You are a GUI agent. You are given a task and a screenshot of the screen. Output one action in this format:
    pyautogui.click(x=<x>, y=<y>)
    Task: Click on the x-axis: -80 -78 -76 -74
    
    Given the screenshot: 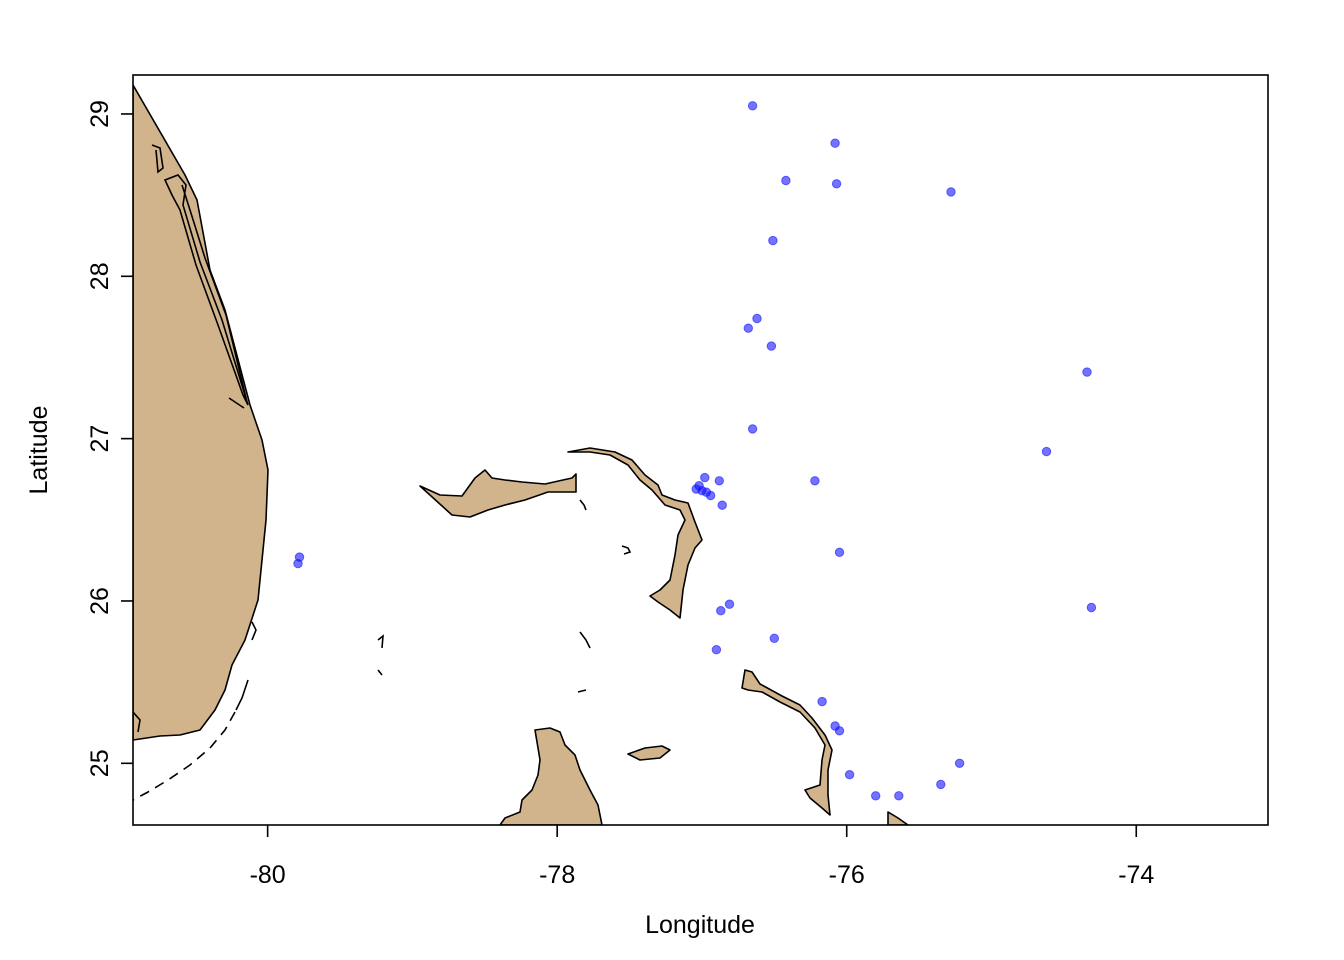 What is the action you would take?
    pyautogui.click(x=702, y=857)
    